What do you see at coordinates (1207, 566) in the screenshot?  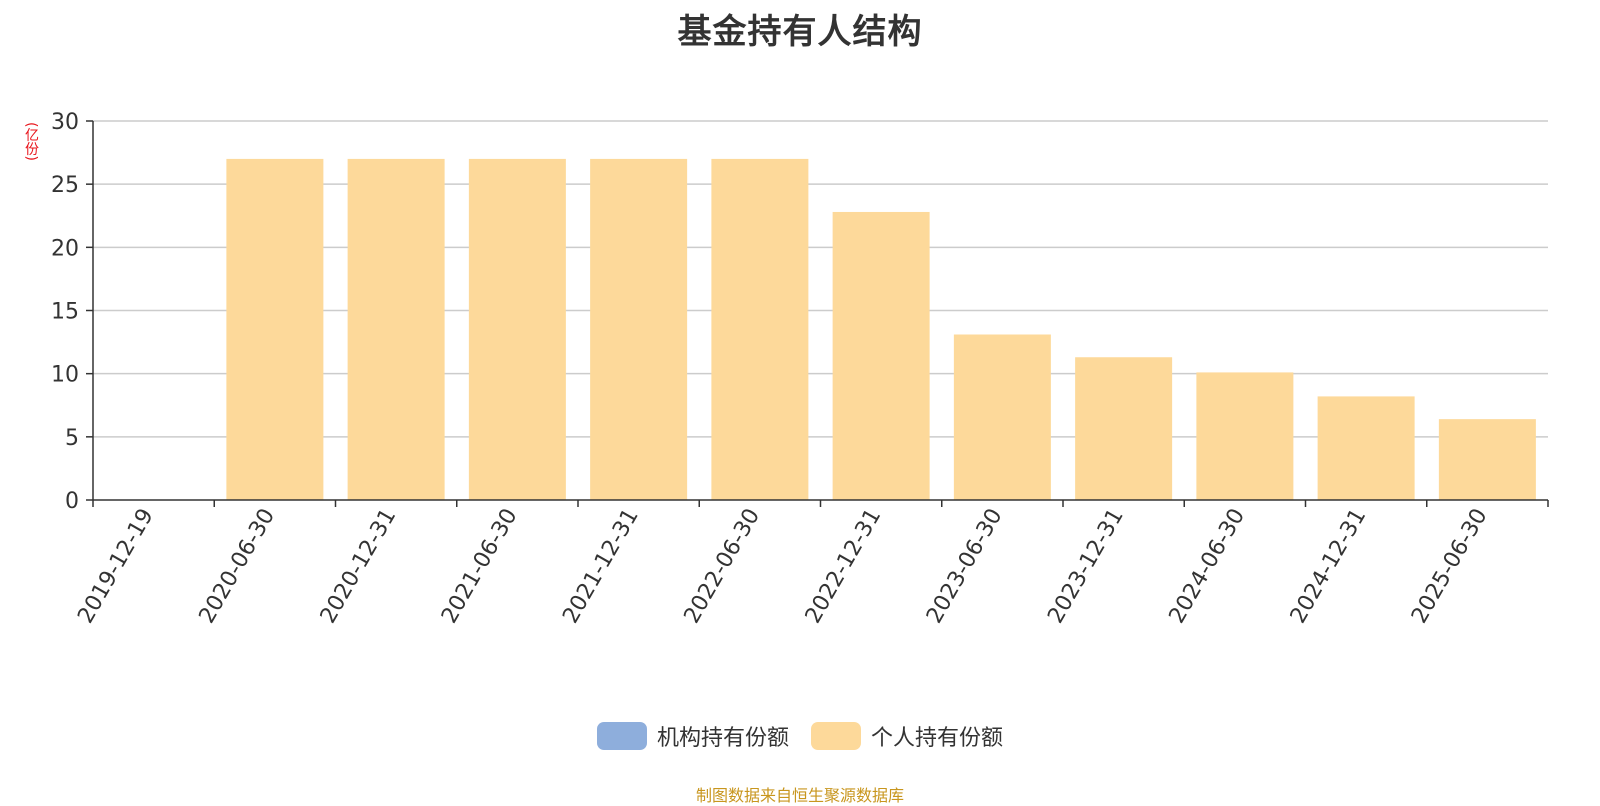 I see `x-tick-label: 2024-06-30` at bounding box center [1207, 566].